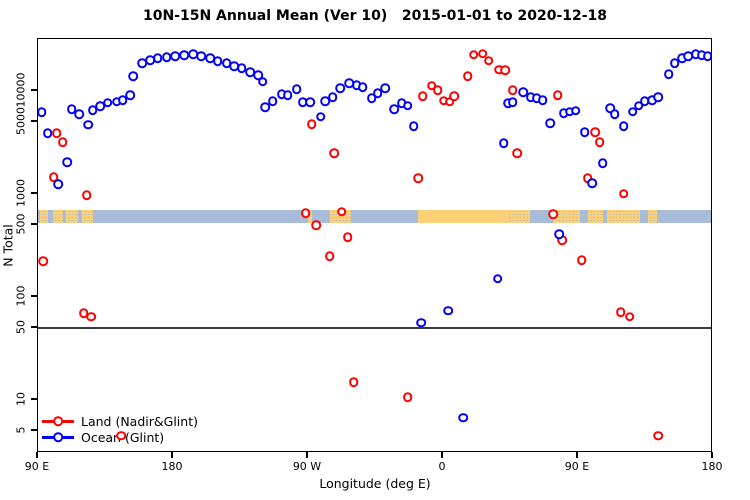  Describe the element at coordinates (21, 399) in the screenshot. I see `y-tick-label: 10` at that location.